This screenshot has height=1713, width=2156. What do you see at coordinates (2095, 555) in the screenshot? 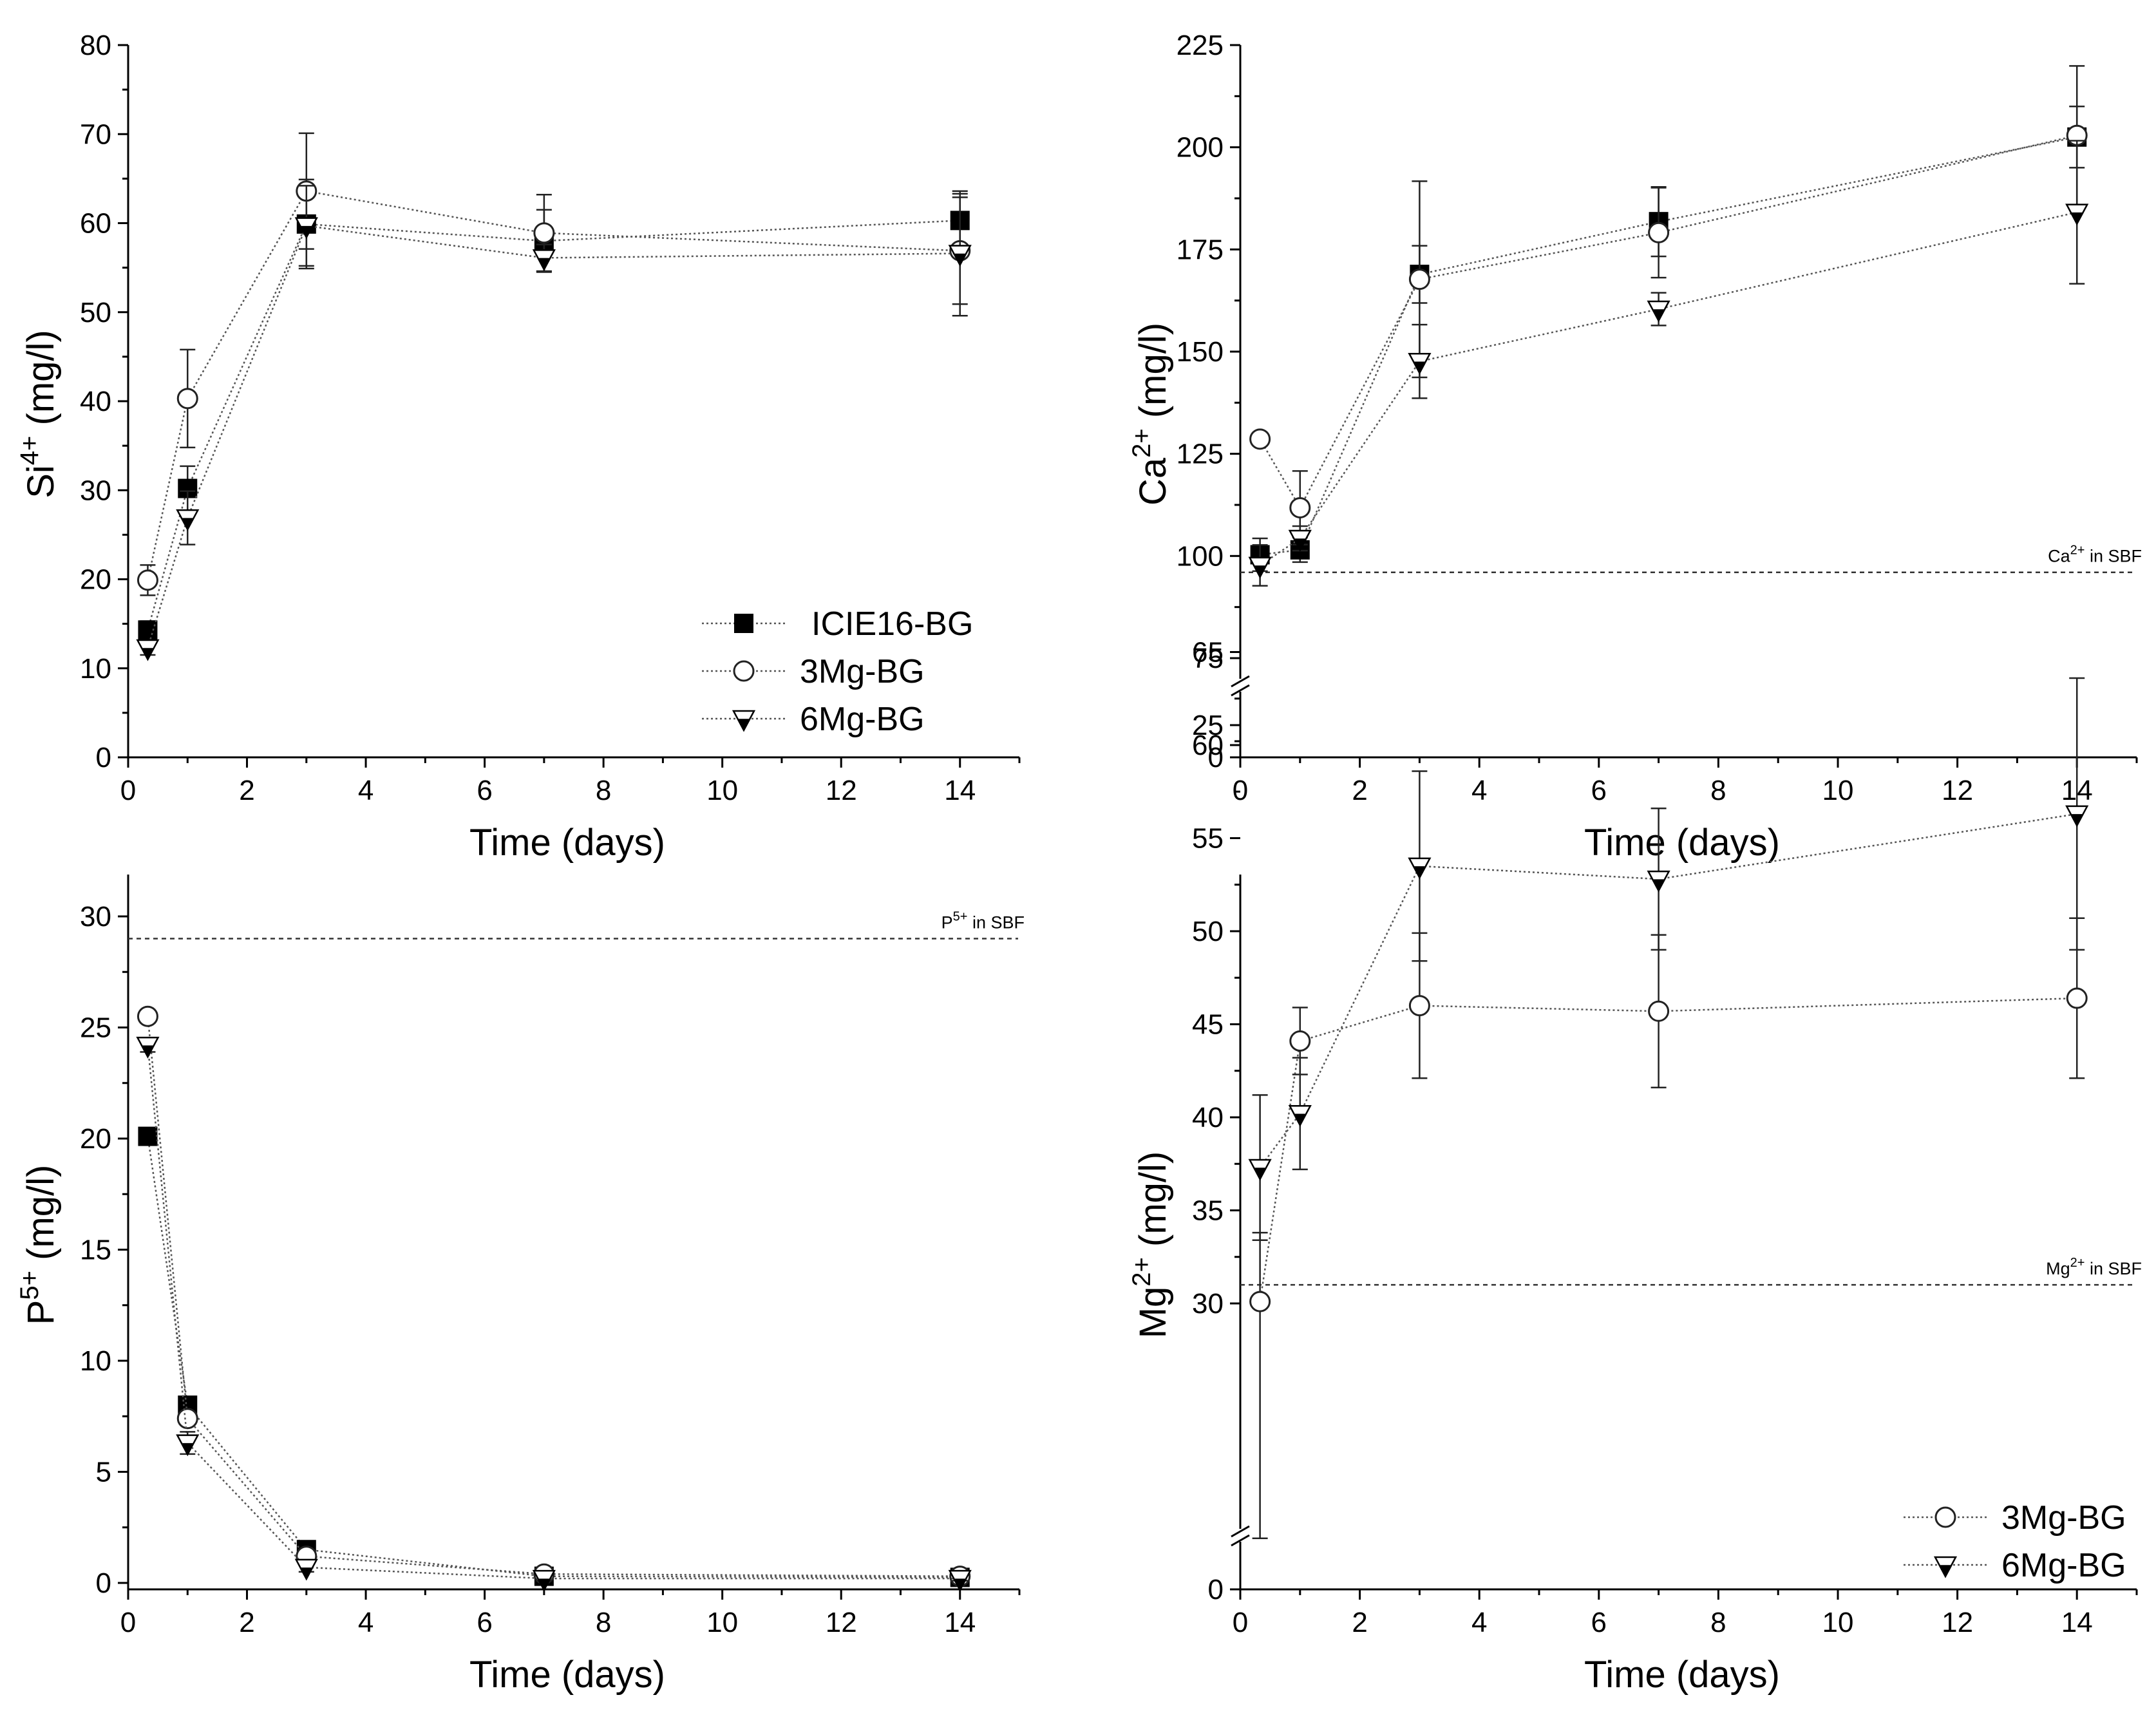
I see `reference-line-label: Ca2+ in SBF` at bounding box center [2095, 555].